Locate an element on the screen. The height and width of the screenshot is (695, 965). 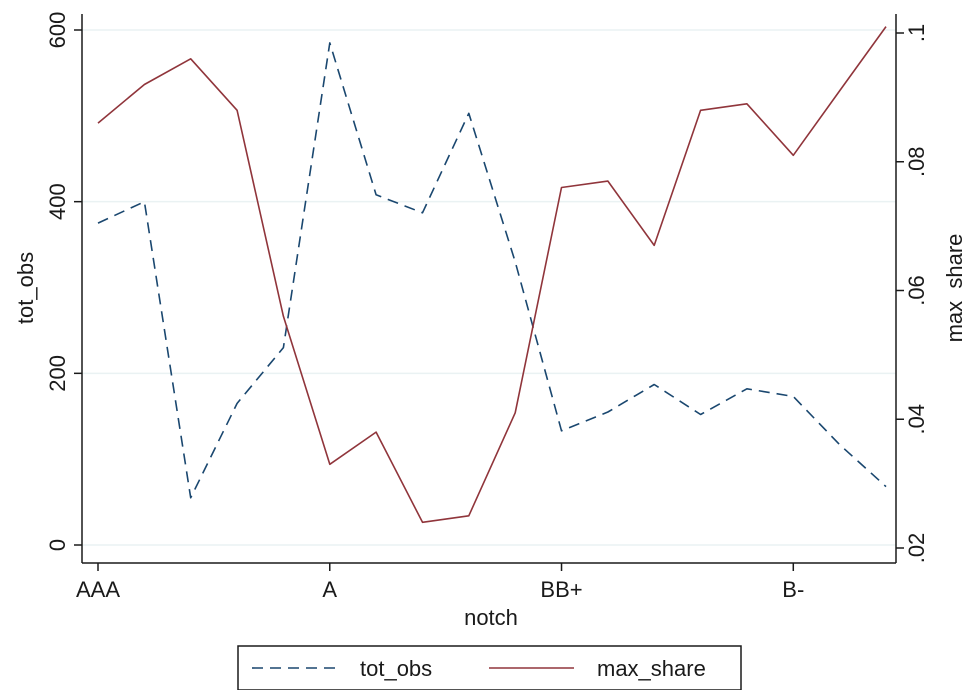
x-axis-title: notch is located at coordinates (491, 617).